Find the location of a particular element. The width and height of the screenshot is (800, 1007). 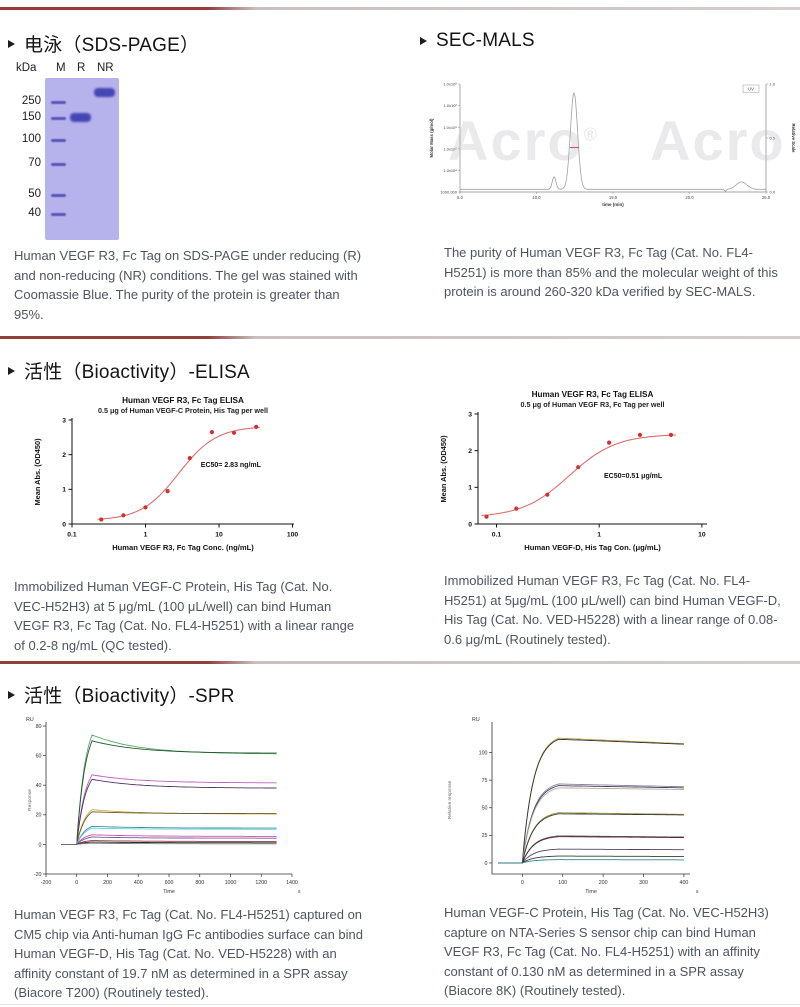

svg-text: 15.0 is located at coordinates (613, 197).